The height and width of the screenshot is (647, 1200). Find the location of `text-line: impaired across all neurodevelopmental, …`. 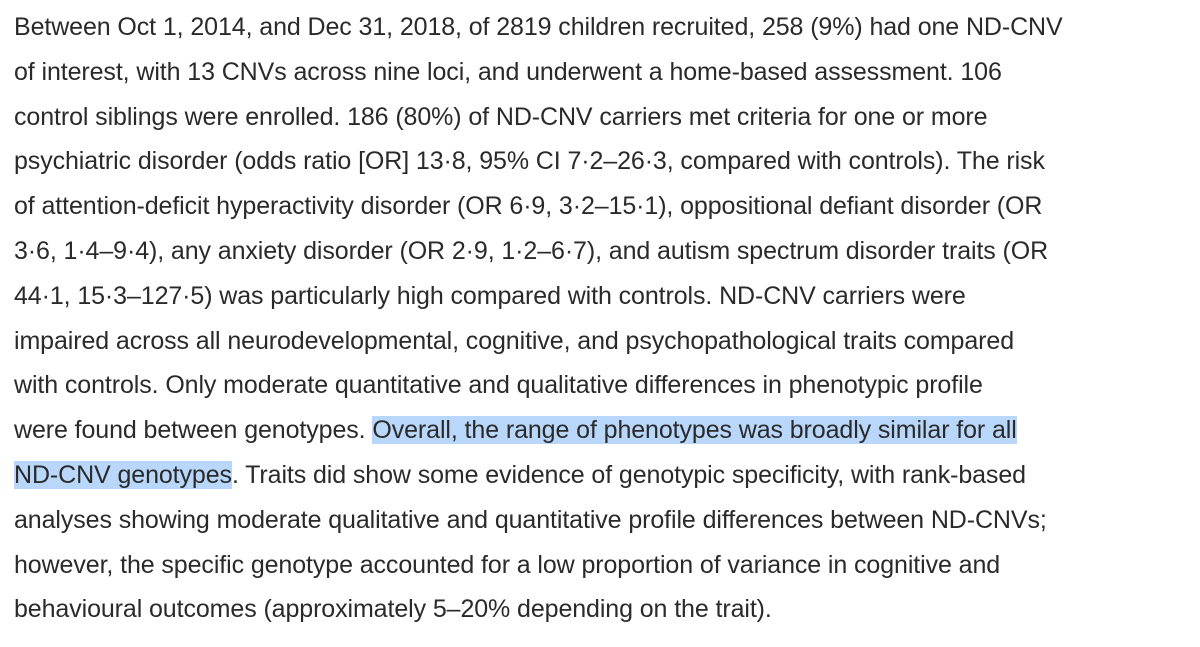

text-line: impaired across all neurodevelopmental, … is located at coordinates (514, 340).